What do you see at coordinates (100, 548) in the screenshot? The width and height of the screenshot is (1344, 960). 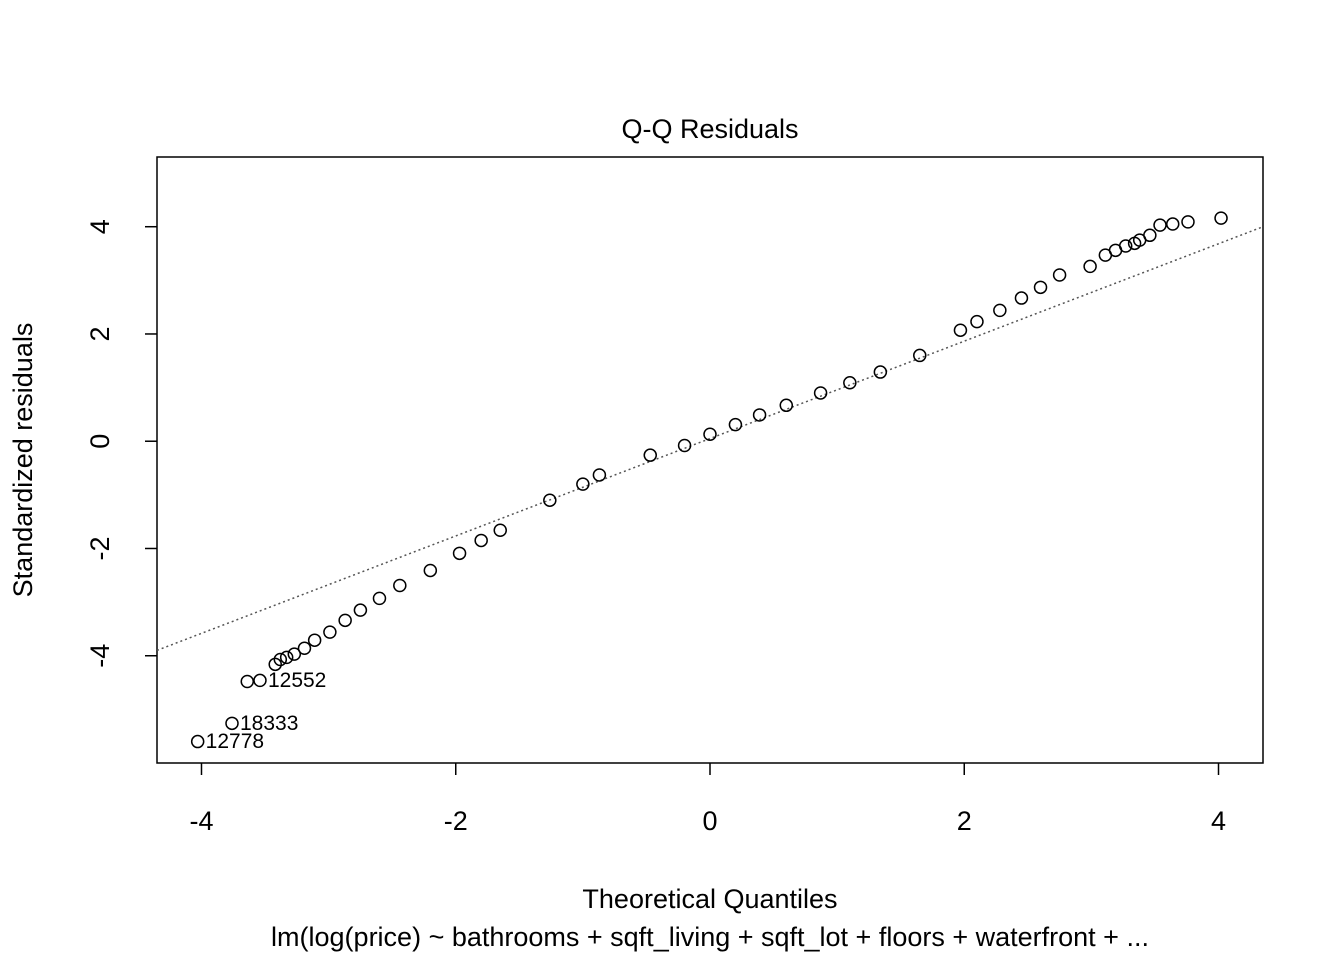 I see `y-tick-label: -2` at bounding box center [100, 548].